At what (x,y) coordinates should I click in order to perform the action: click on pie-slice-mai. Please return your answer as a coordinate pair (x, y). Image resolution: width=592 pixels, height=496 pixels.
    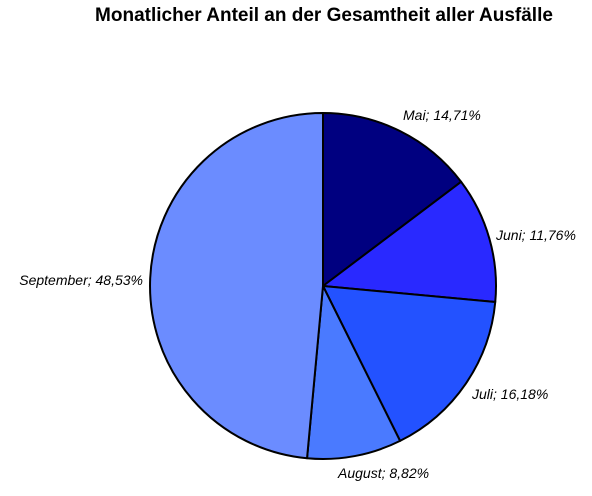
    Looking at the image, I should click on (392, 199).